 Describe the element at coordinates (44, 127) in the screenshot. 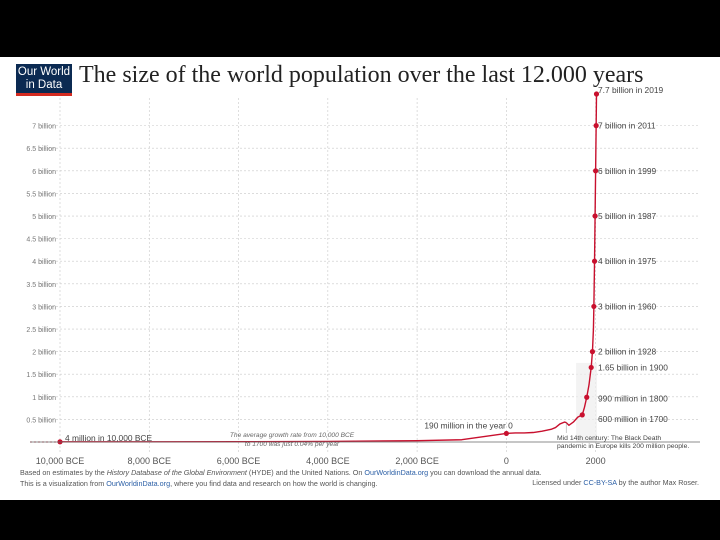

I see `y-tick-label: 7 billion` at that location.